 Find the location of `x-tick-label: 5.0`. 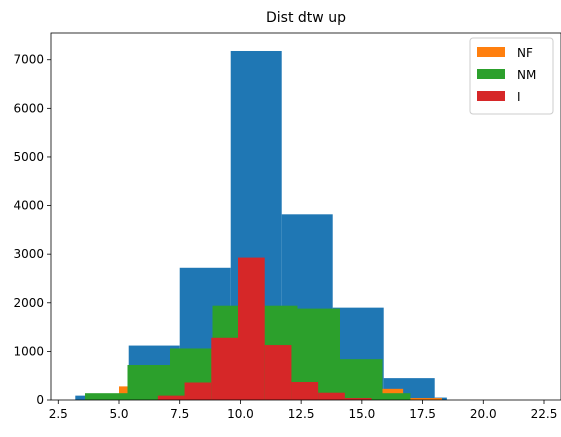

x-tick-label: 5.0 is located at coordinates (118, 414).